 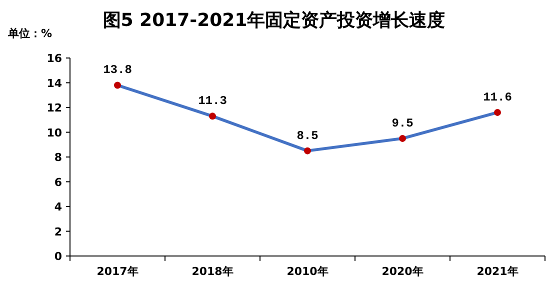 What do you see at coordinates (307, 271) in the screenshot?
I see `x-tick-label: 2010年` at bounding box center [307, 271].